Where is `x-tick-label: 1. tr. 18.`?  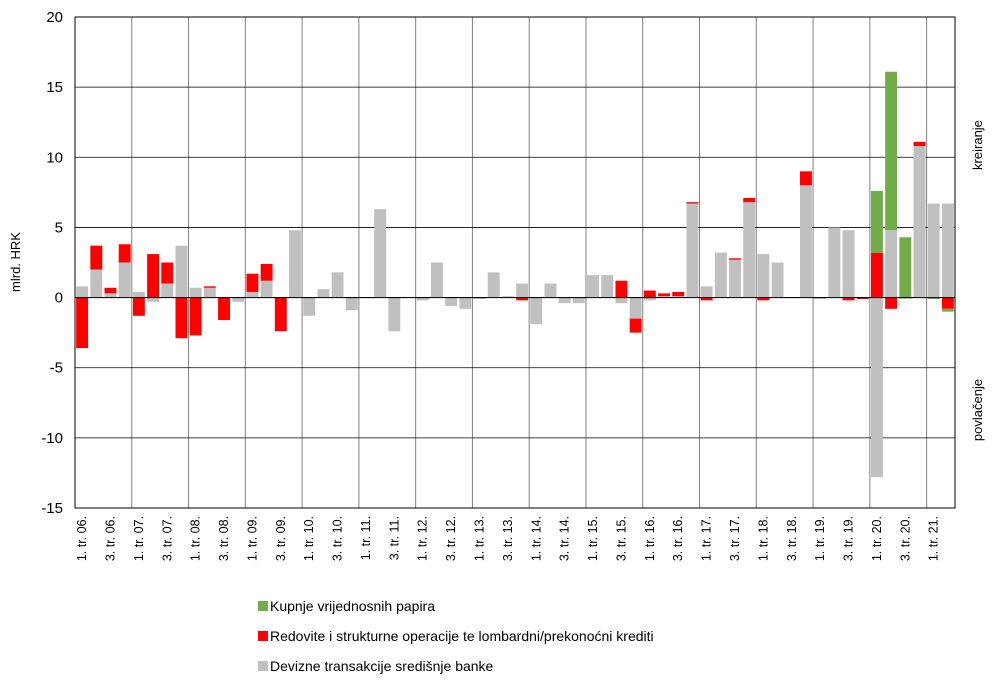
x-tick-label: 1. tr. 18. is located at coordinates (763, 538).